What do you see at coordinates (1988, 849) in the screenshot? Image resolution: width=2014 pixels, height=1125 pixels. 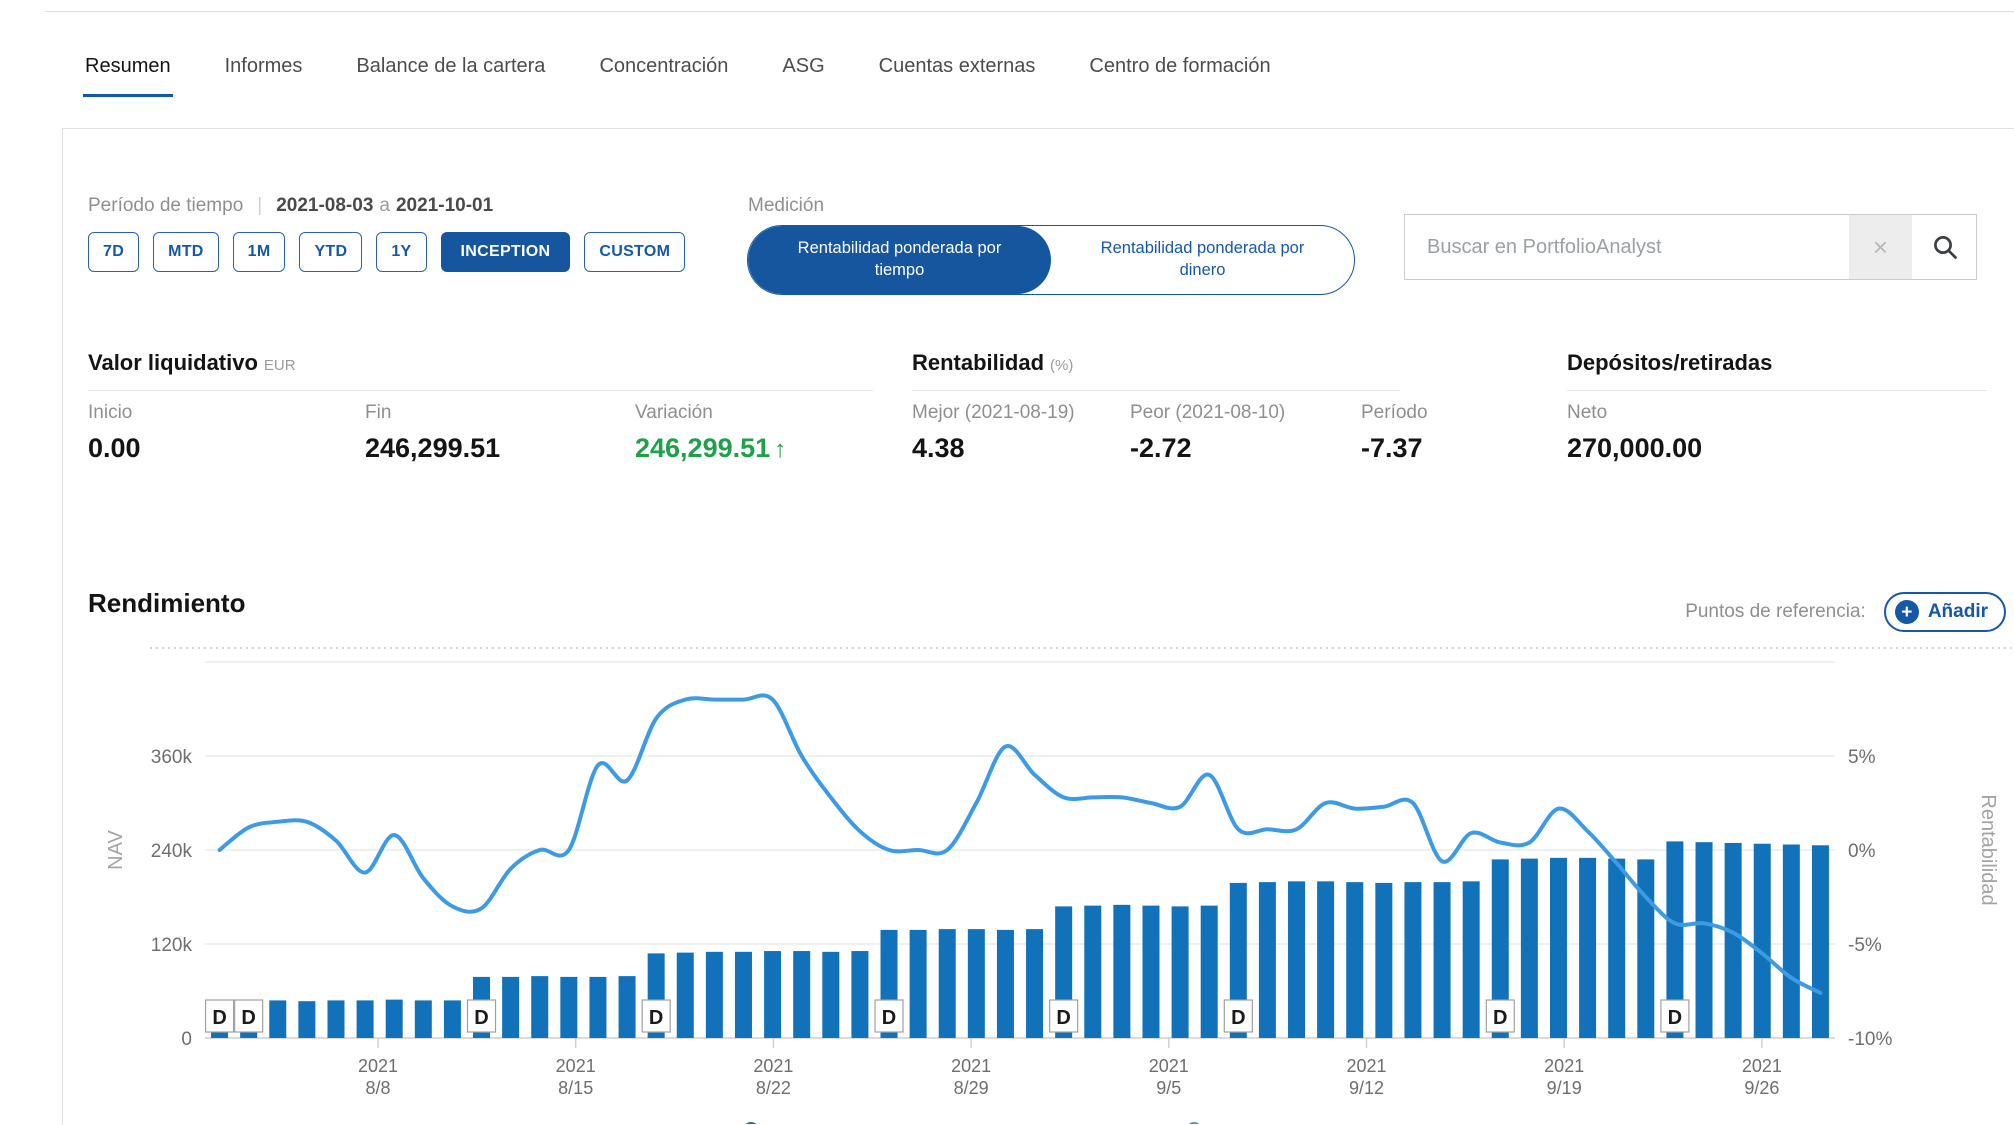 I see `right-axis-title: Rentabilidad` at bounding box center [1988, 849].